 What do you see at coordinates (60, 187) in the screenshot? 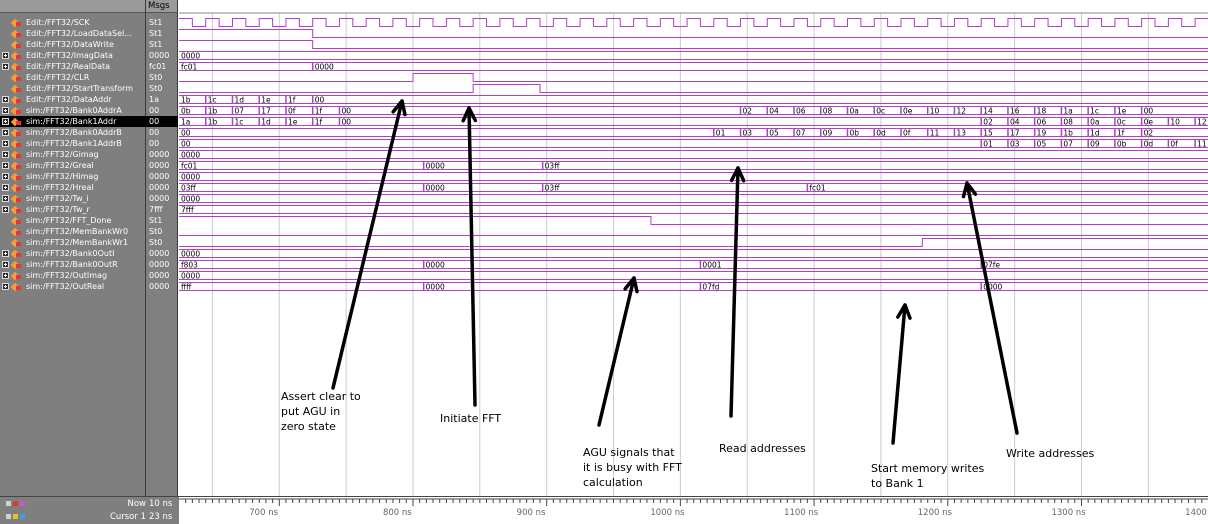
I see `signal-name: sim:/FFT32/Hreal` at bounding box center [60, 187].